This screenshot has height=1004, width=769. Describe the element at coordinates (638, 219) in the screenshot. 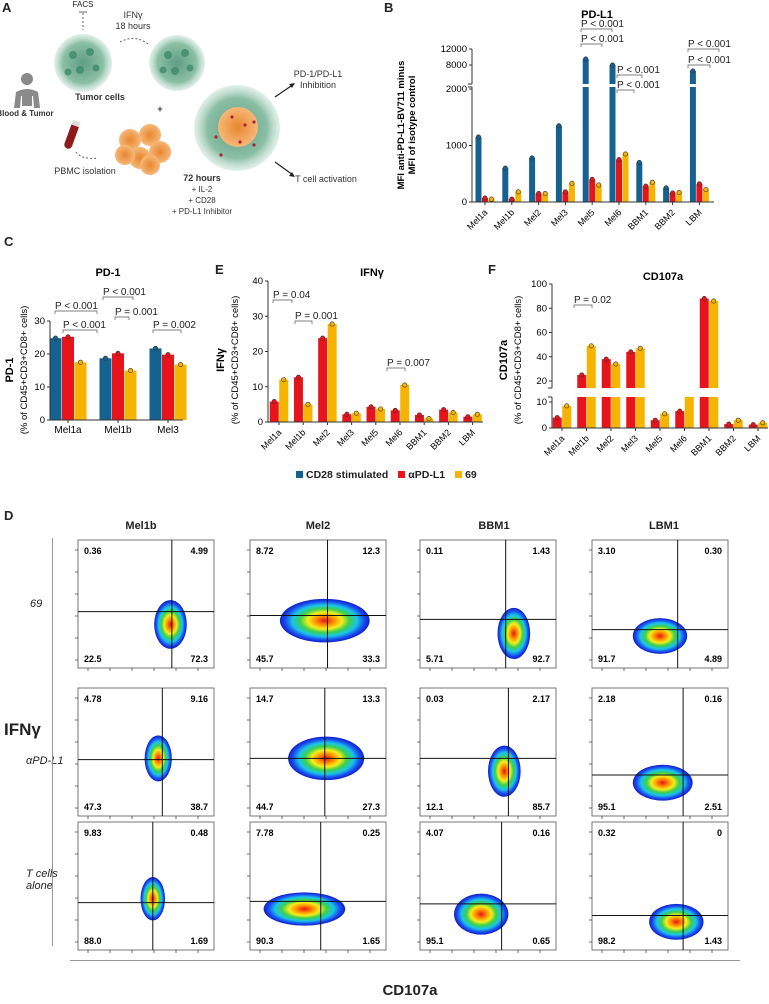

I see `x-tick-label: BBM1` at that location.